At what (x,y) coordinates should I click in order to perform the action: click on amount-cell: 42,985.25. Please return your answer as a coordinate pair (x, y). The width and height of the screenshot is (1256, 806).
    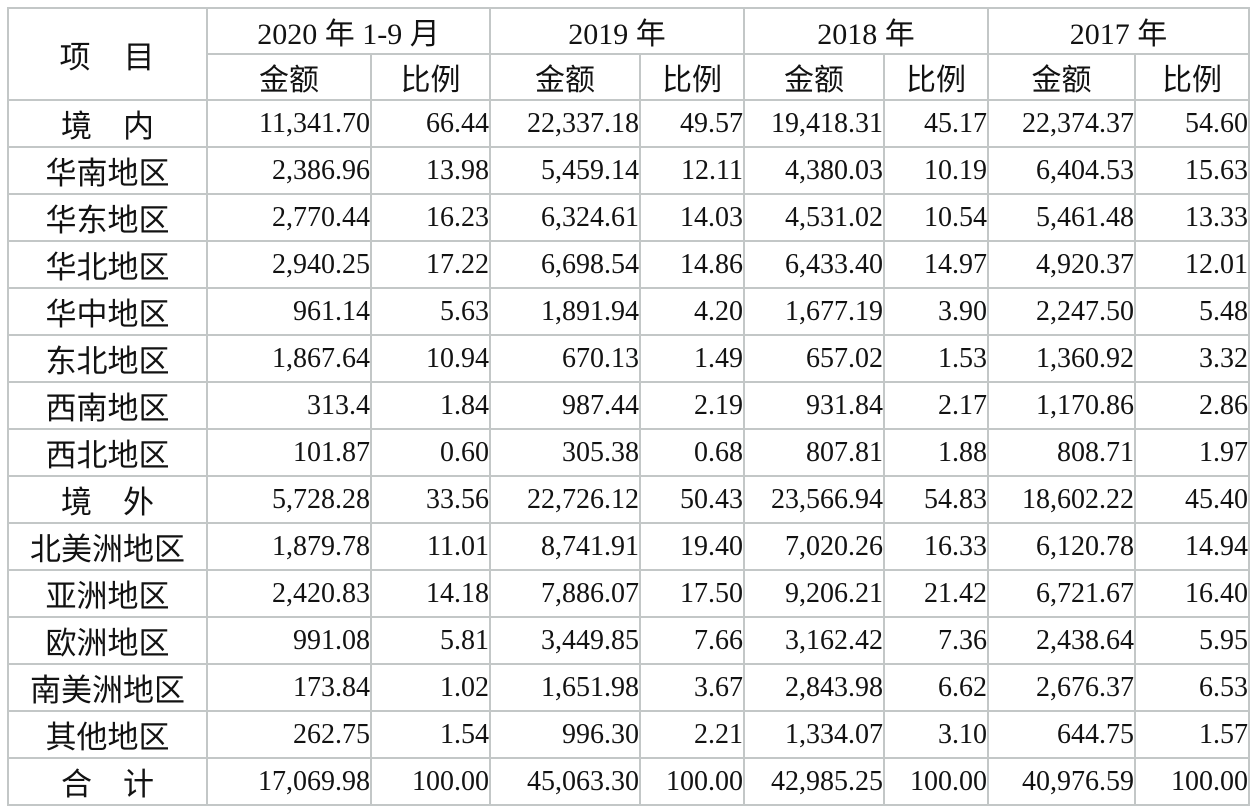
    Looking at the image, I should click on (814, 781).